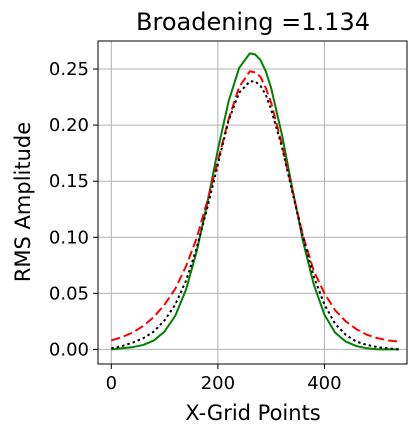  Describe the element at coordinates (23, 202) in the screenshot. I see `y-axis-label: RMS Amplitude` at that location.